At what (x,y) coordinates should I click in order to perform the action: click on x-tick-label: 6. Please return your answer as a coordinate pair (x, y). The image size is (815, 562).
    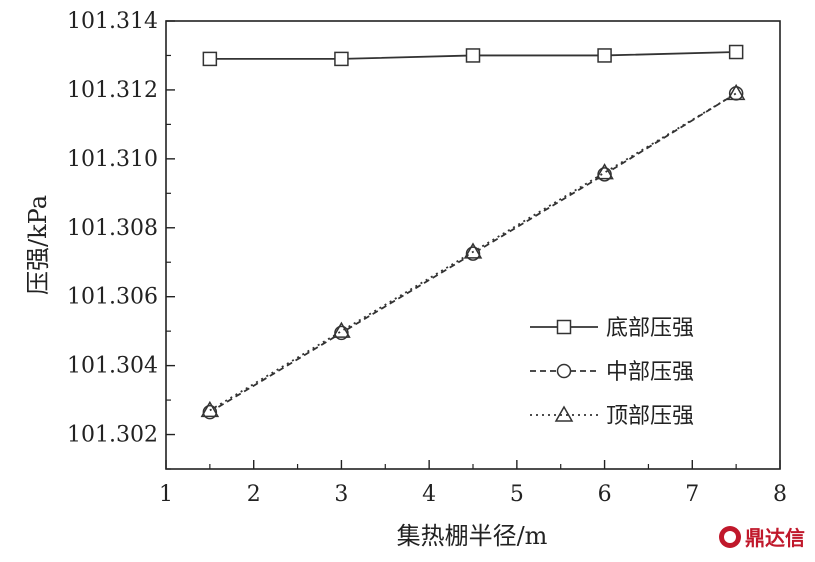
    Looking at the image, I should click on (605, 494).